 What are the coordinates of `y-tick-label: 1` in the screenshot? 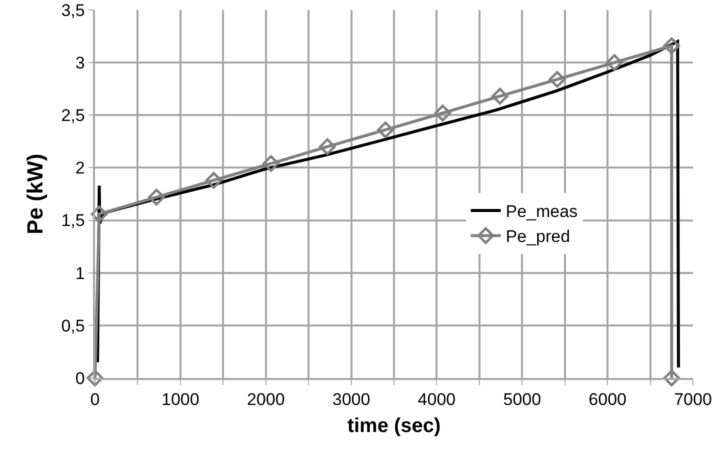 It's located at (80, 273).